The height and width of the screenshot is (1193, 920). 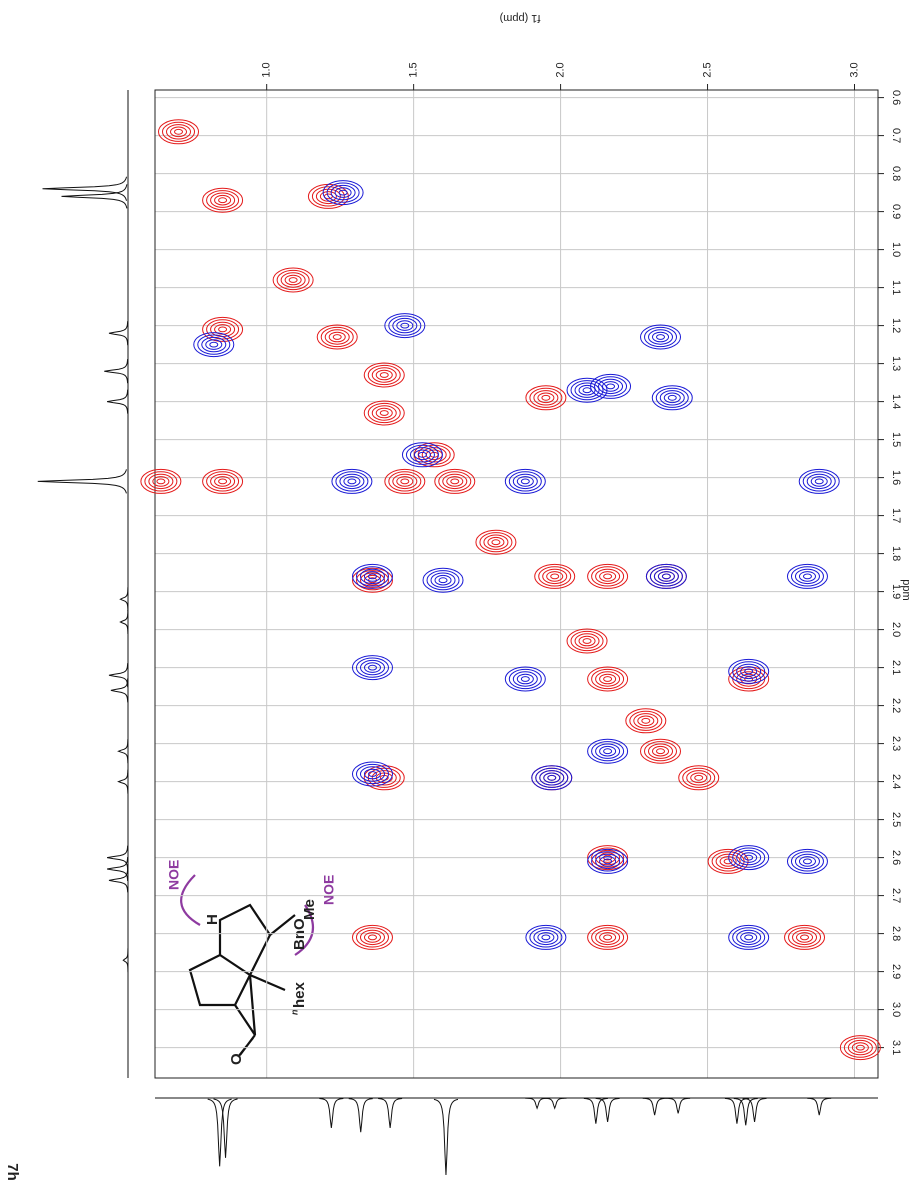 What do you see at coordinates (294, 1012) in the screenshot?
I see `atom-label: n` at bounding box center [294, 1012].